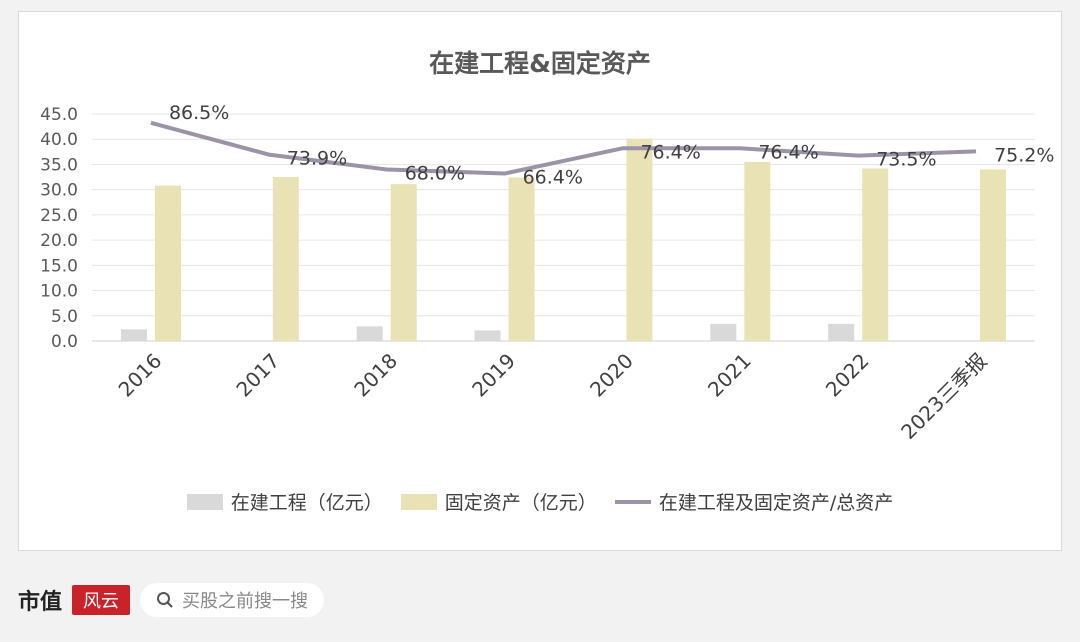 This screenshot has height=642, width=1080. What do you see at coordinates (59, 292) in the screenshot?
I see `y-tick-label: 10.0` at bounding box center [59, 292].